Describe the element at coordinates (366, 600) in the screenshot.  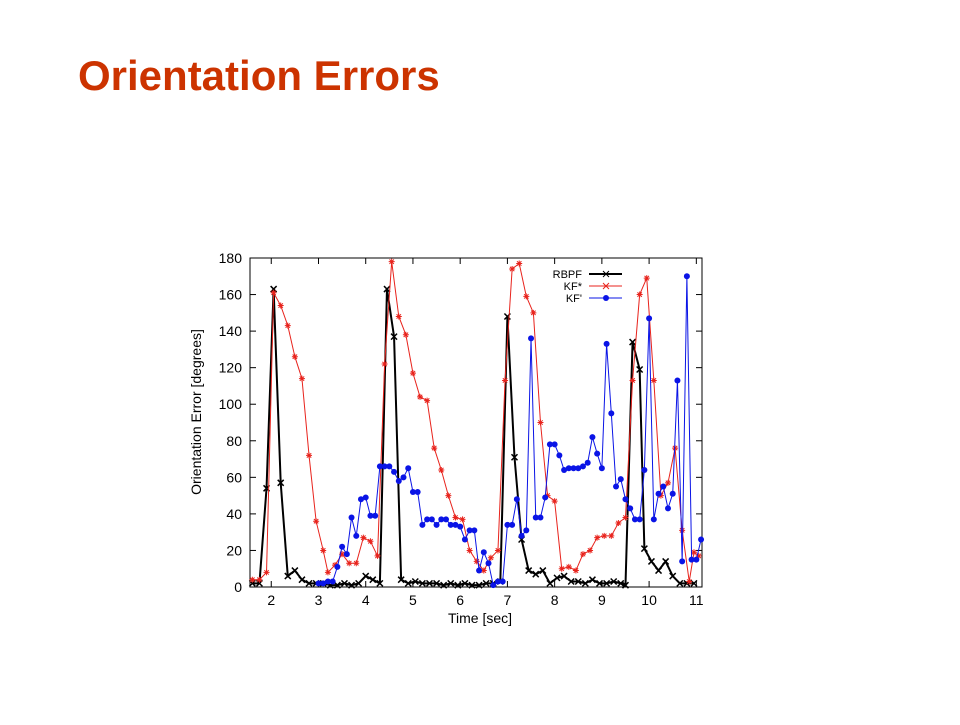
I see `x-tick-label: 4` at that location.